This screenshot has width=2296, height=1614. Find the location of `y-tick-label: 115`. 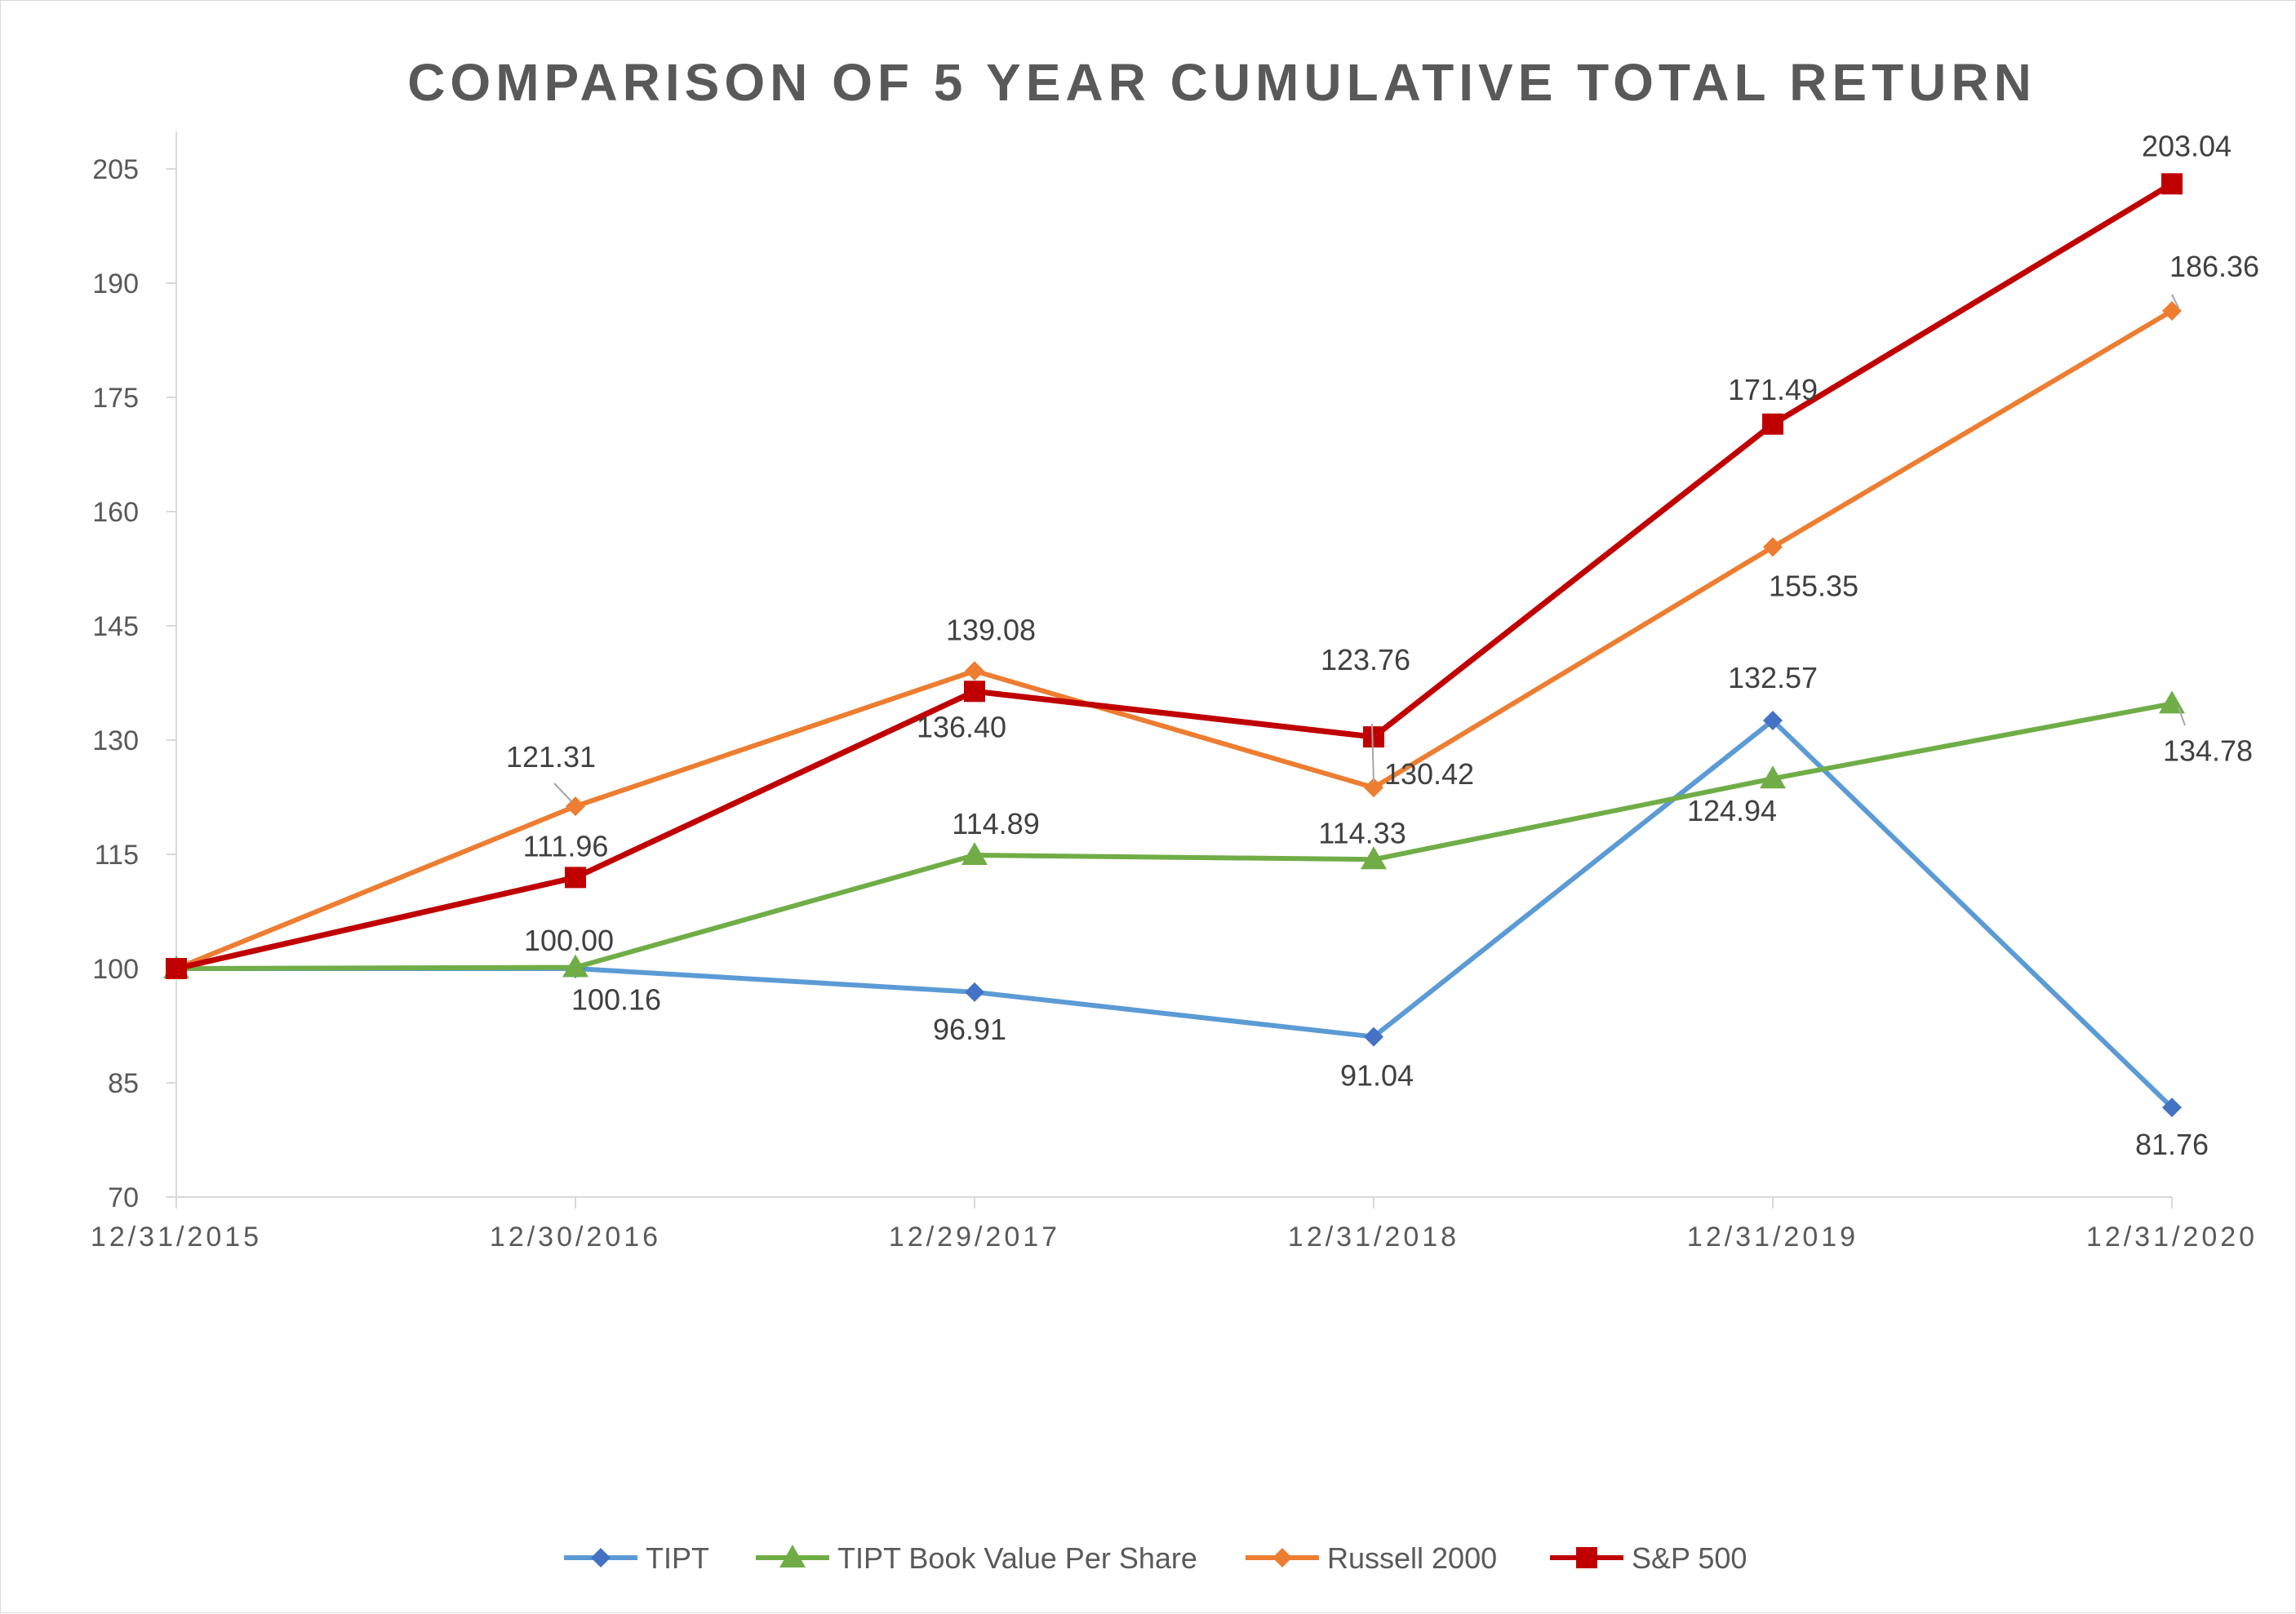

y-tick-label: 115 is located at coordinates (117, 855).